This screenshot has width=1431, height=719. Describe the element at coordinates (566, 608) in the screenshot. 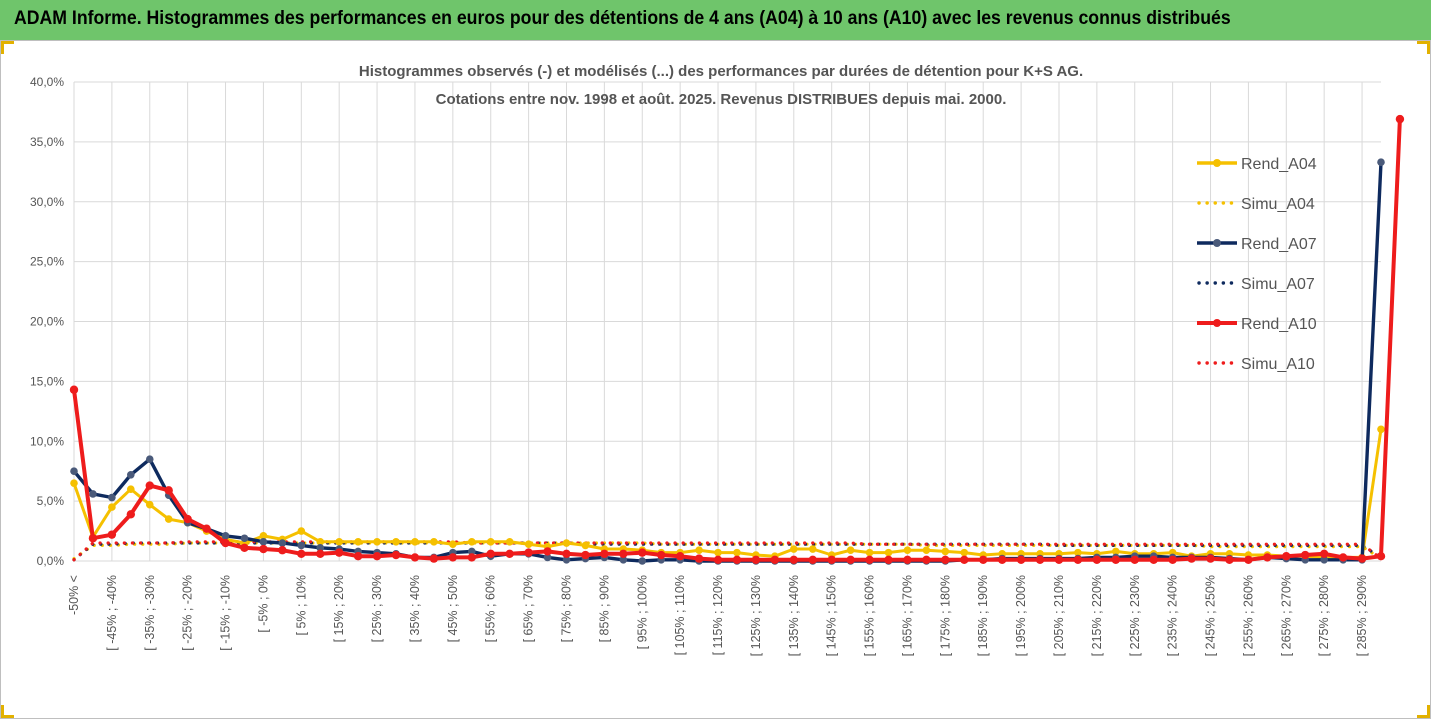

I see `x-tick-label: [ 75% ; 80%` at that location.